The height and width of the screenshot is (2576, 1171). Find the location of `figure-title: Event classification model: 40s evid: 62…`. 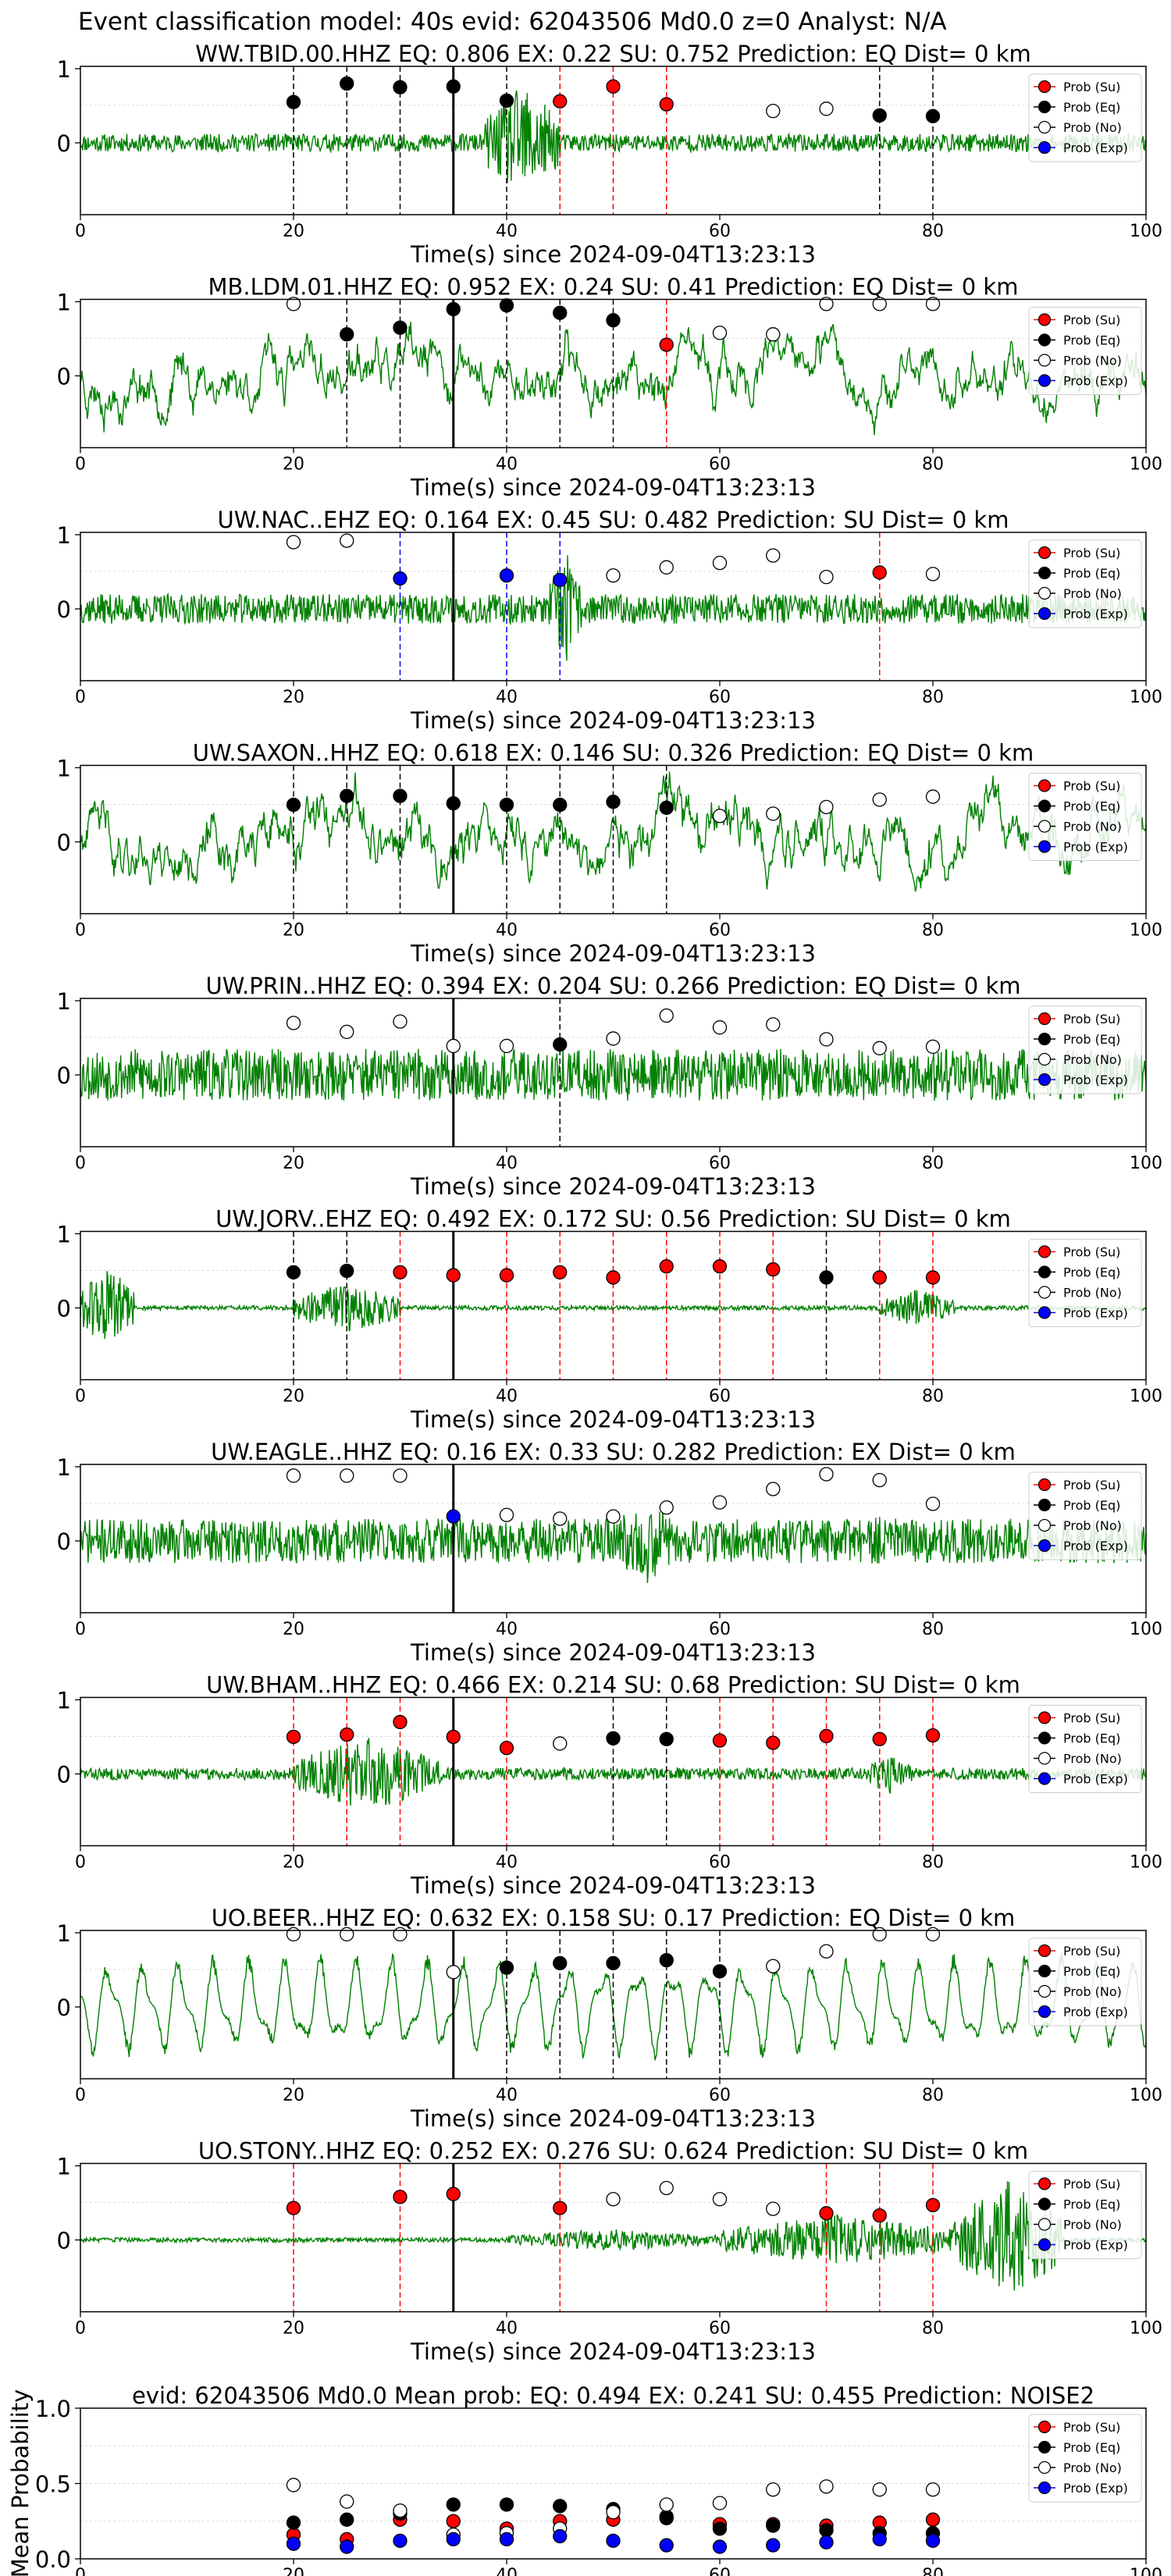

figure-title: Event classification model: 40s evid: 62… is located at coordinates (512, 22).